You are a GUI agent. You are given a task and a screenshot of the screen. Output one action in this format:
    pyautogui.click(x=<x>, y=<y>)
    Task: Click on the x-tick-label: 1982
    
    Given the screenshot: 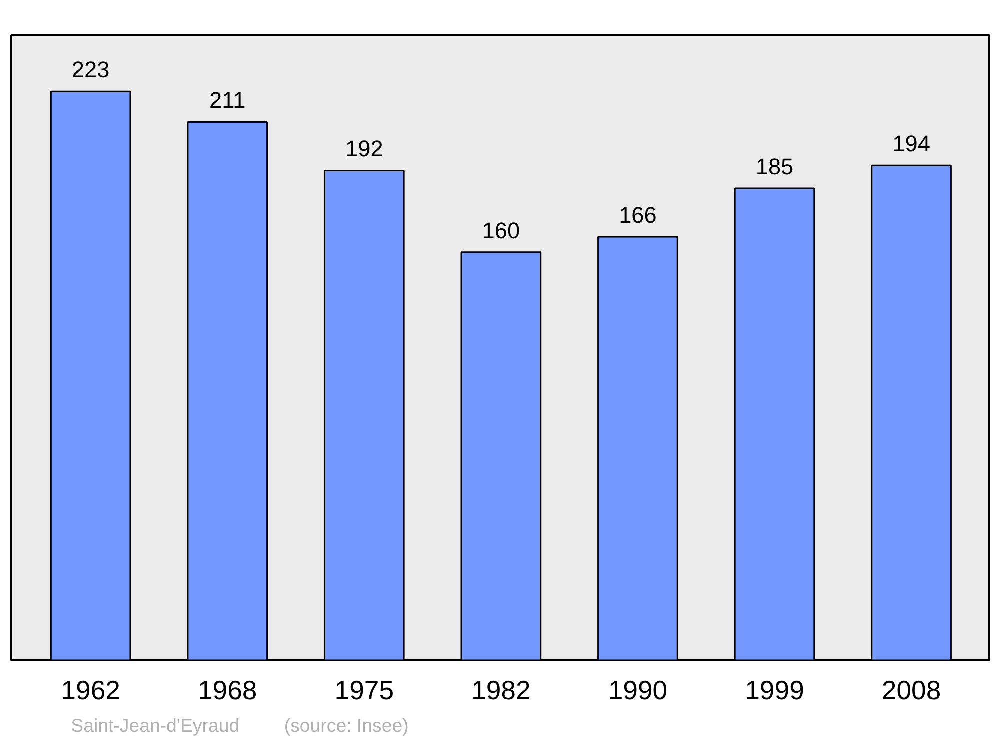 What is the action you would take?
    pyautogui.click(x=501, y=691)
    